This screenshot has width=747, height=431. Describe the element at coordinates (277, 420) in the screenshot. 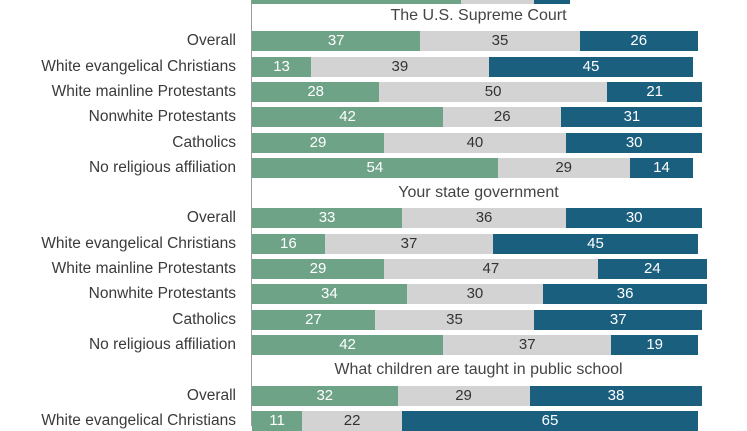

I see `data-label: 11` at that location.